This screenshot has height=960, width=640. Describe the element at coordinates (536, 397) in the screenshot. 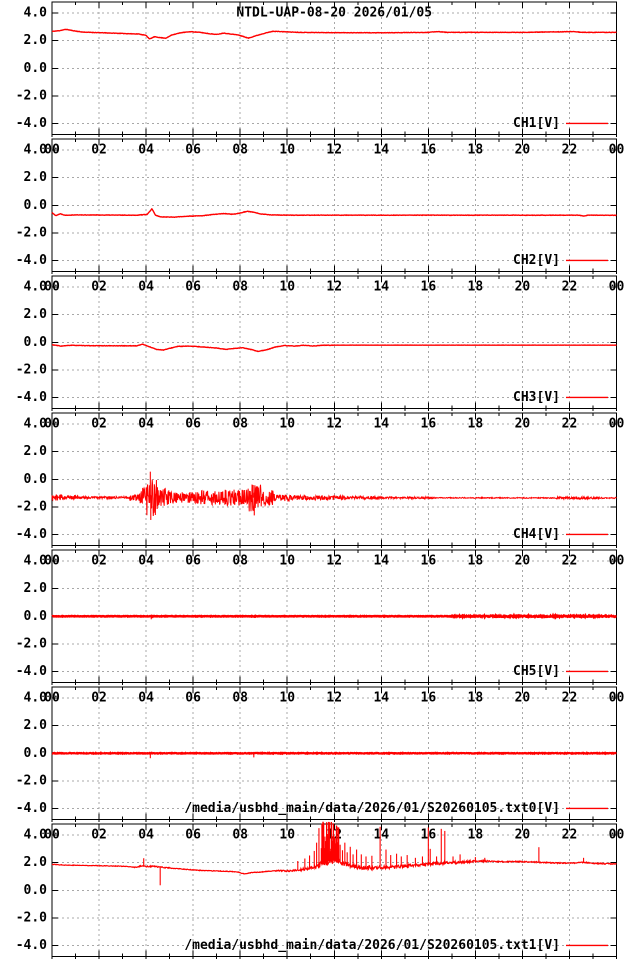

I see `legend-label: CH3[V]` at that location.